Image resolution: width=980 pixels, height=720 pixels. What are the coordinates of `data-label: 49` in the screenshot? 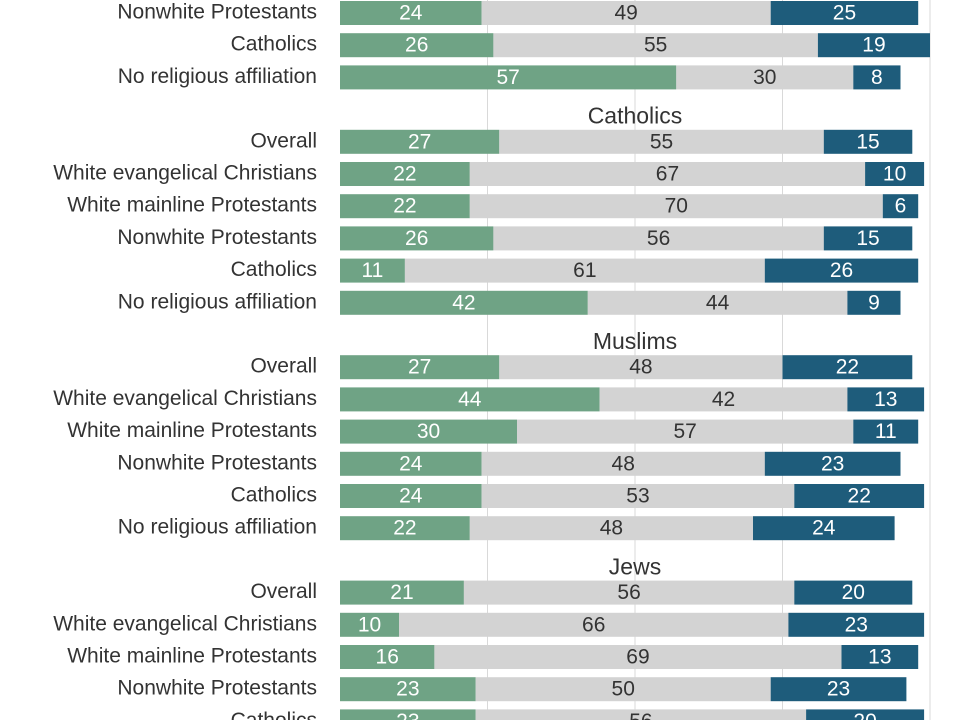 It's located at (625, 13).